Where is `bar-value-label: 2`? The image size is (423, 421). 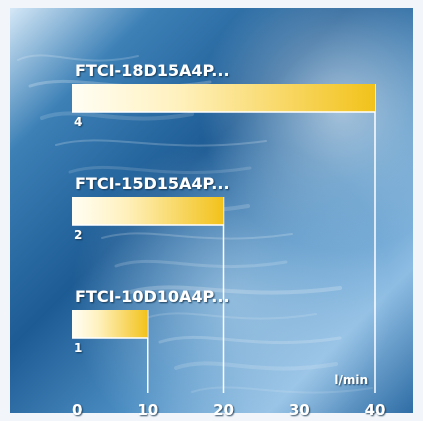 bar-value-label: 2 is located at coordinates (78, 235).